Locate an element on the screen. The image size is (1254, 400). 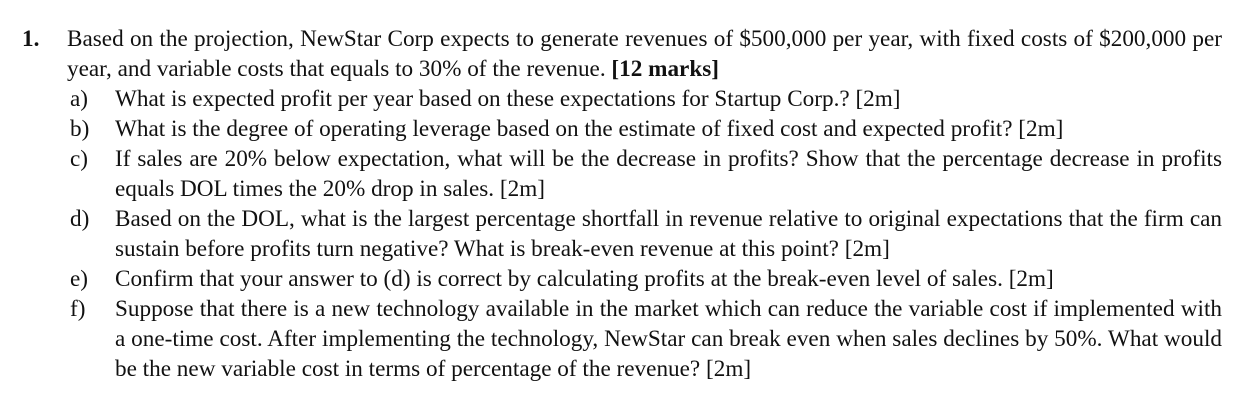
question-marks: [12 marks] is located at coordinates (665, 69).